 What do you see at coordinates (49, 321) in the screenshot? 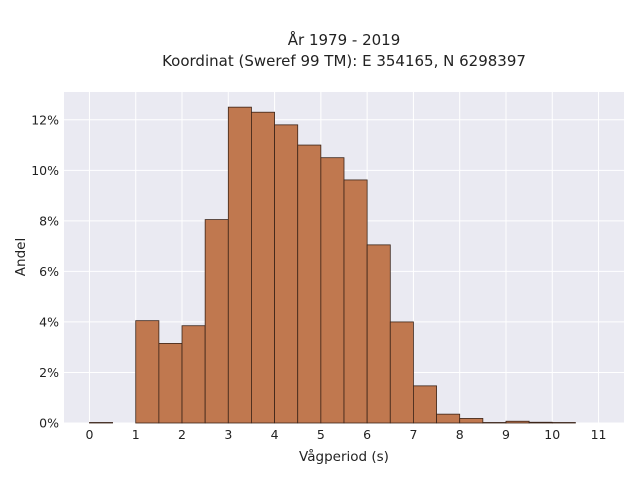
I see `y-tick-label: 4%` at bounding box center [49, 321].